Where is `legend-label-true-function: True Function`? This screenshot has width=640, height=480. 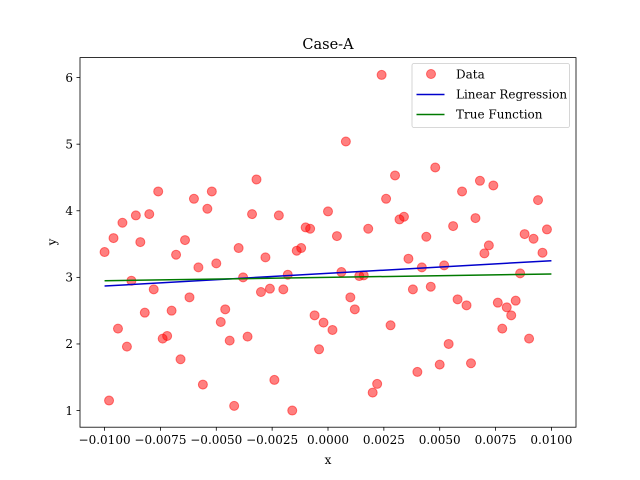 legend-label-true-function: True Function is located at coordinates (499, 115).